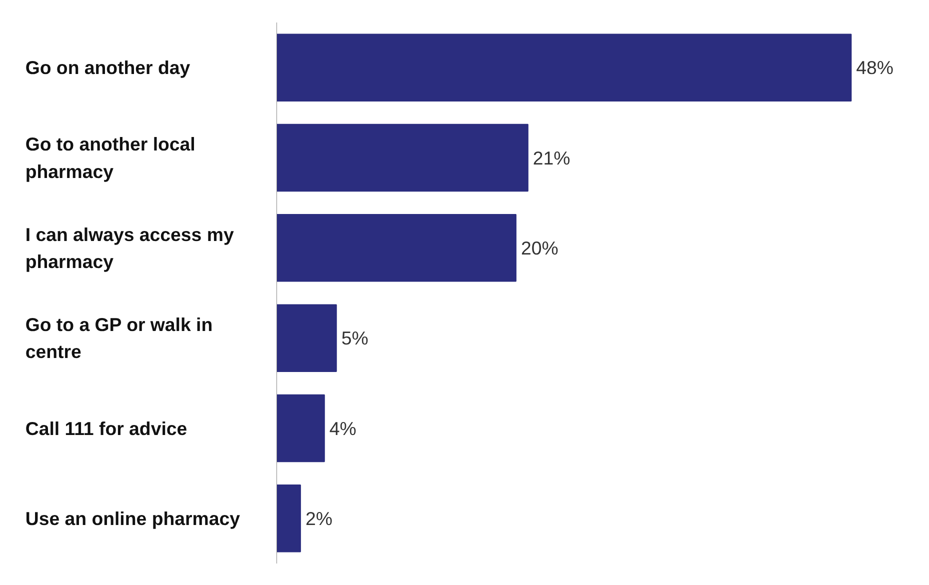 The width and height of the screenshot is (929, 585). What do you see at coordinates (318, 518) in the screenshot?
I see `data-label: 2%` at bounding box center [318, 518].